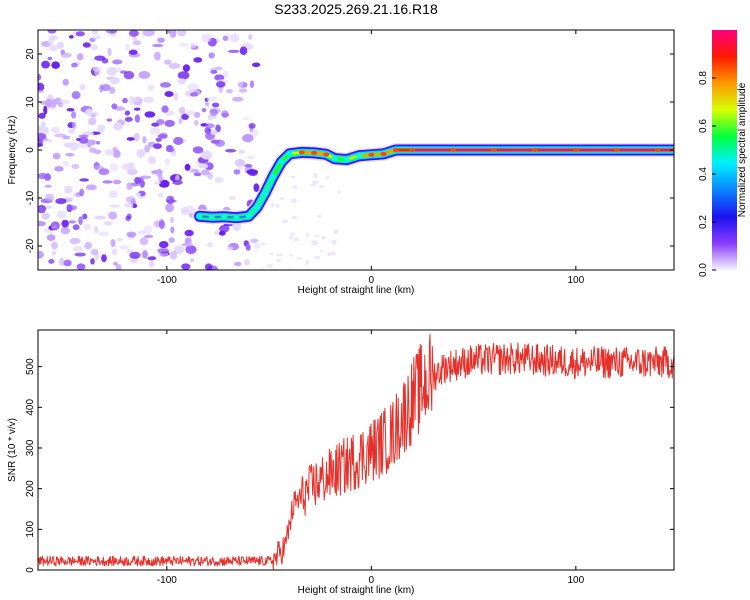 This screenshot has width=750, height=600. Describe the element at coordinates (356, 9) in the screenshot. I see `figure-title: S233.2025.269.21.16.R18` at that location.